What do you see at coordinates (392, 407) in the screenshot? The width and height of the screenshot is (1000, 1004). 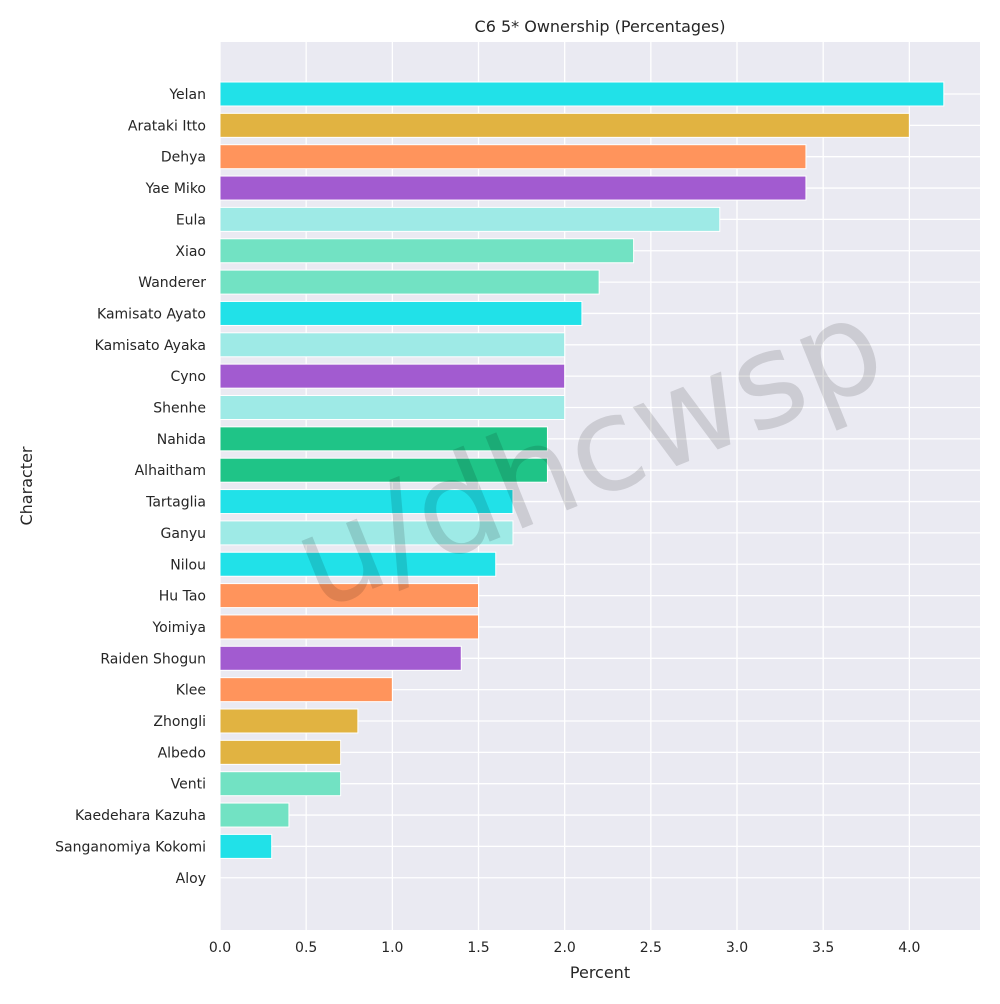 I see `bar-shenhe` at bounding box center [392, 407].